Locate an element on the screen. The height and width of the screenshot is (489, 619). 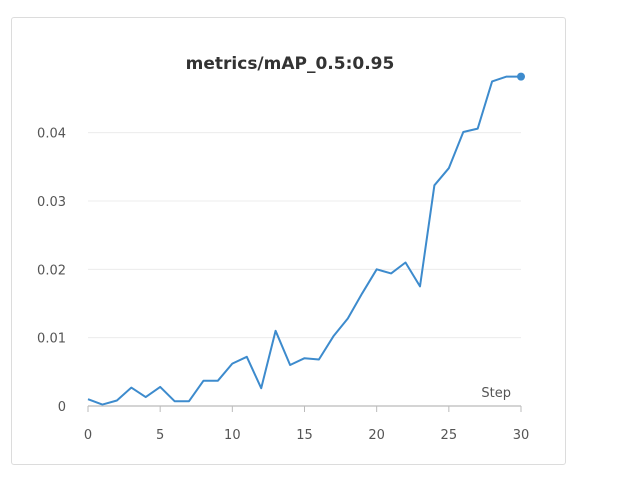
chart-title: metrics/mAP_0.5:0.95 is located at coordinates (290, 64).